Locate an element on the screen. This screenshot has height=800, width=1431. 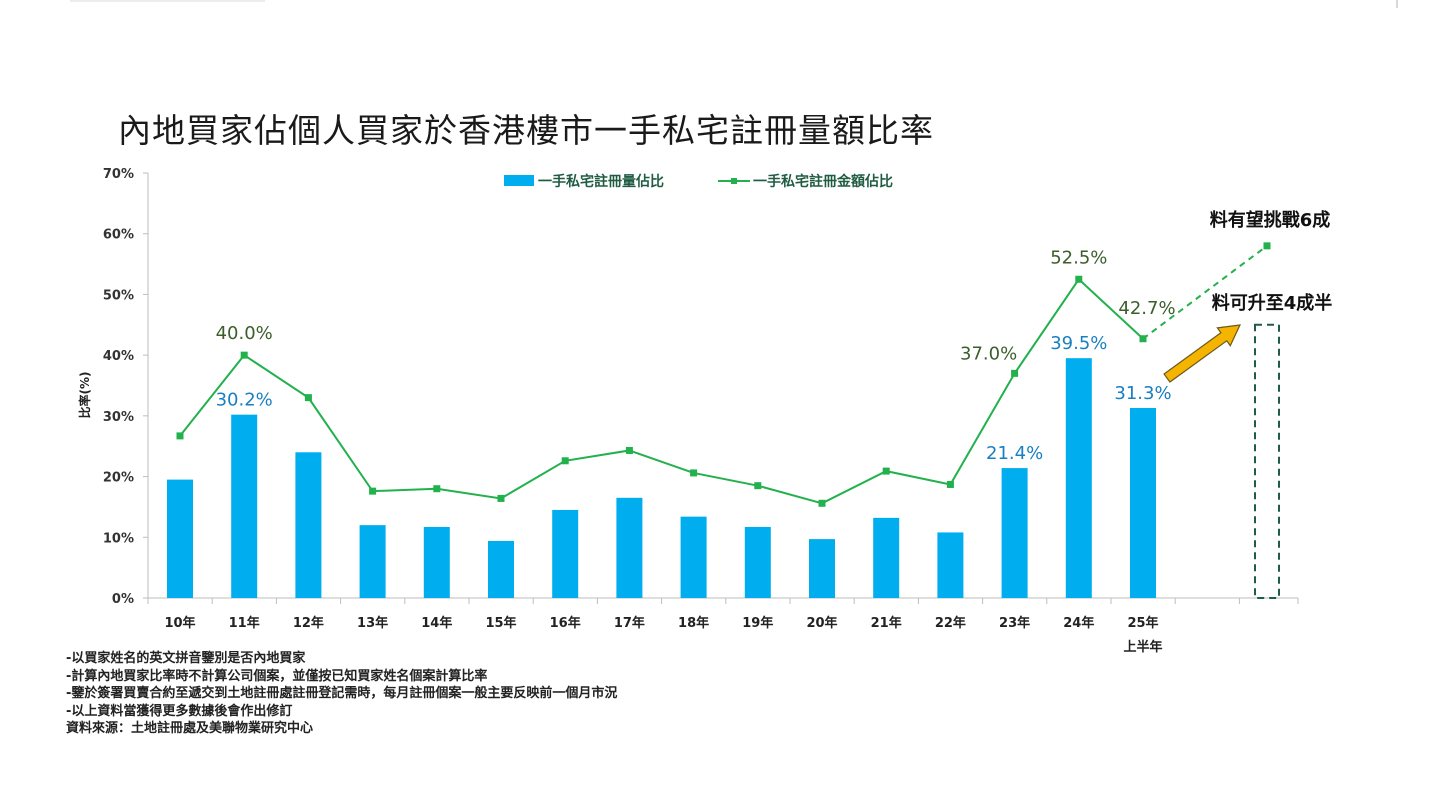
x-tick-label: 24年 is located at coordinates (1078, 623).